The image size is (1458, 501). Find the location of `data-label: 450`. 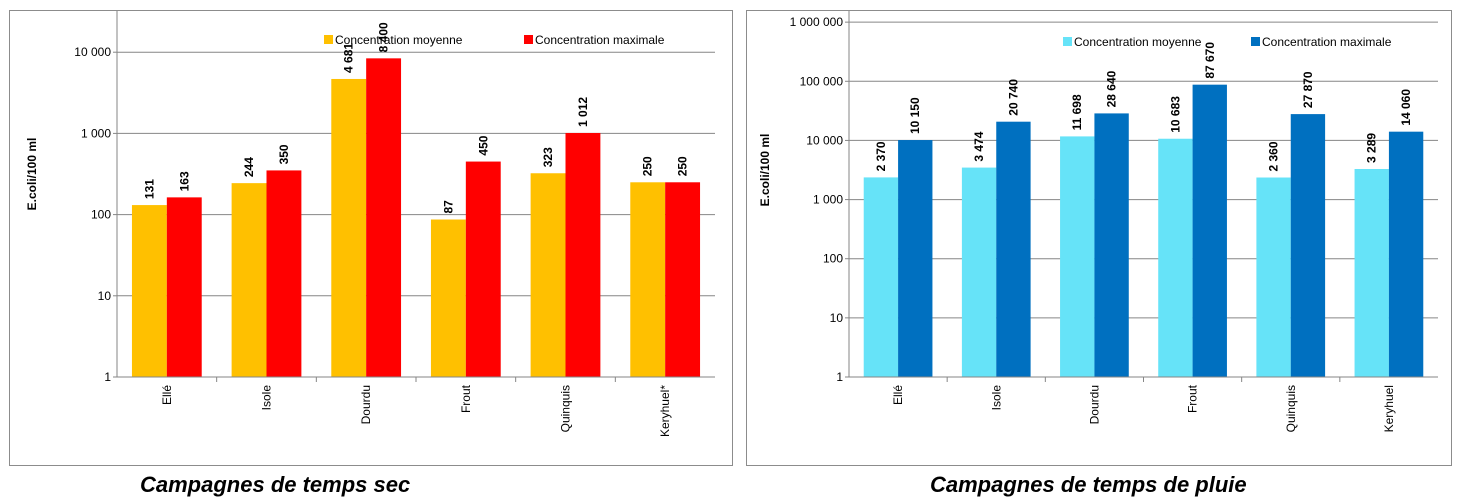

data-label: 450 is located at coordinates (483, 145).